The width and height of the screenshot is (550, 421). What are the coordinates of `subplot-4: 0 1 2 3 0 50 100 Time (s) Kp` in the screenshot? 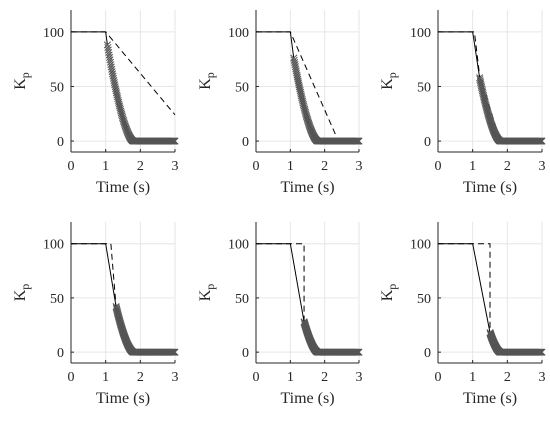 It's located at (95, 314).